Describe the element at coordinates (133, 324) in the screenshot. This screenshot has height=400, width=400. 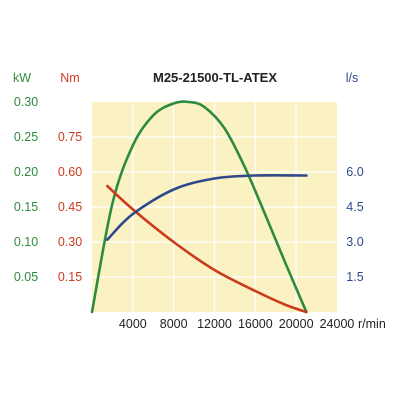
I see `x-tick-label: 4000` at that location.